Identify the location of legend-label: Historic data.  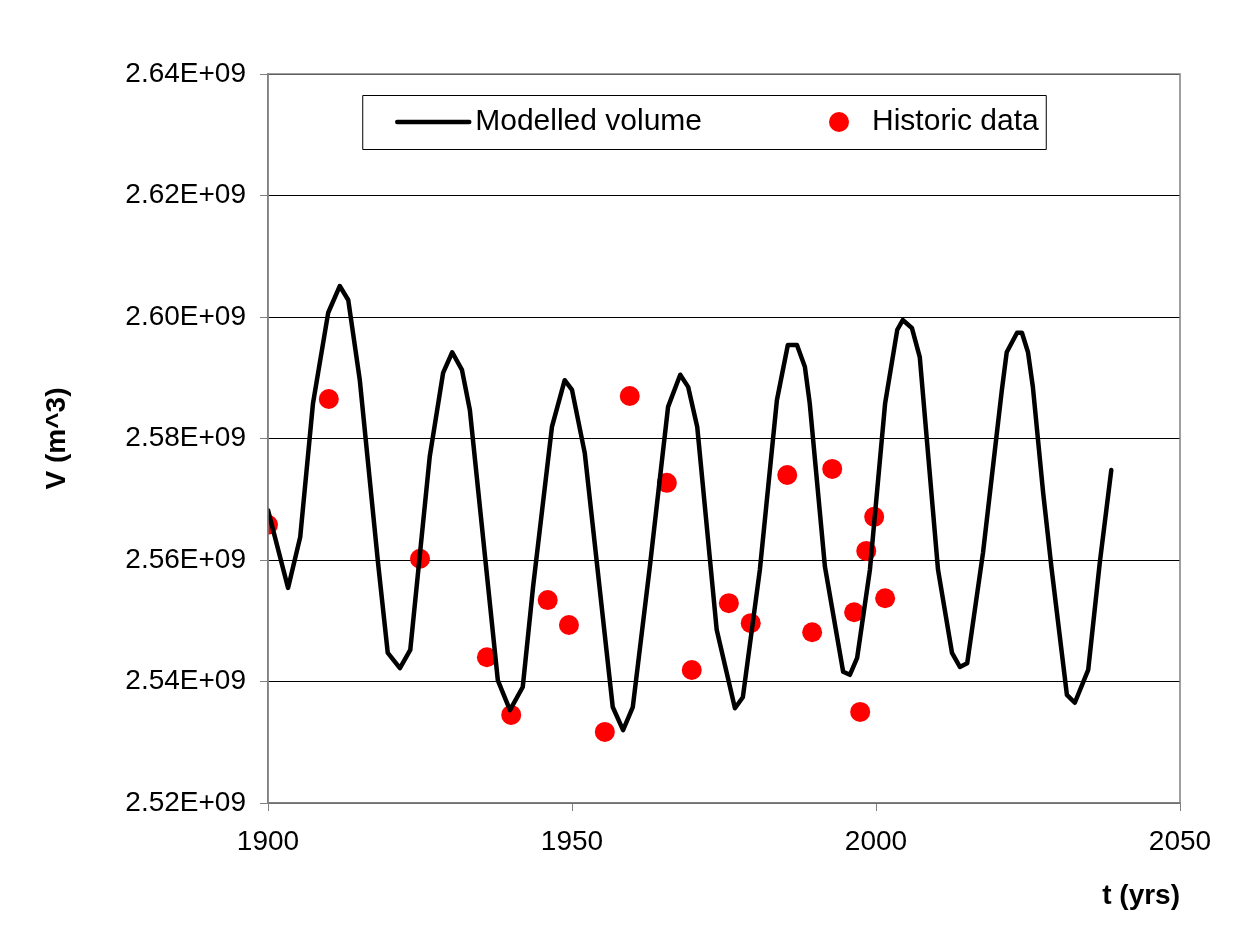
(956, 120).